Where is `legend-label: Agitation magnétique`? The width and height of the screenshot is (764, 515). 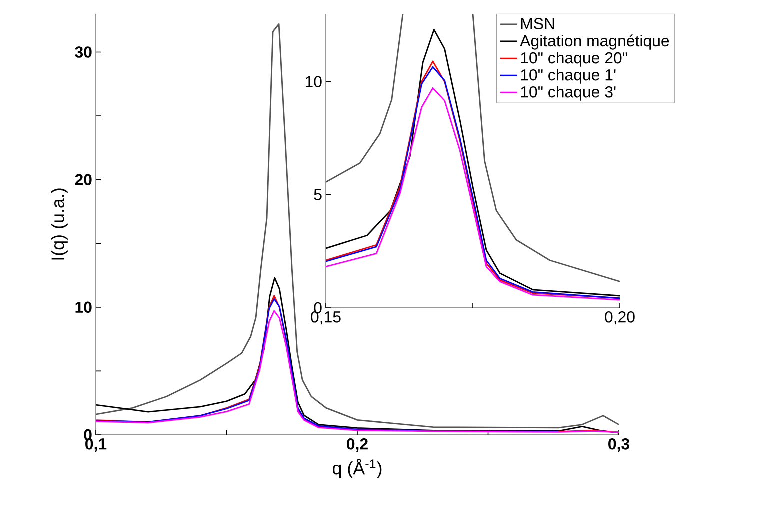 legend-label: Agitation magnétique is located at coordinates (595, 42).